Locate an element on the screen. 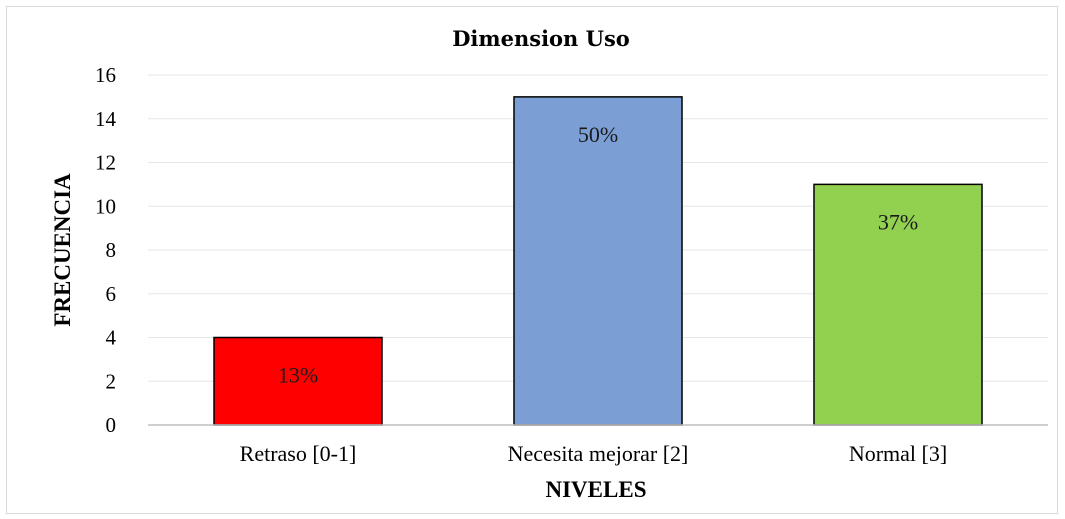 Image resolution: width=1065 pixels, height=519 pixels. y-tick-label: 6 is located at coordinates (111, 294).